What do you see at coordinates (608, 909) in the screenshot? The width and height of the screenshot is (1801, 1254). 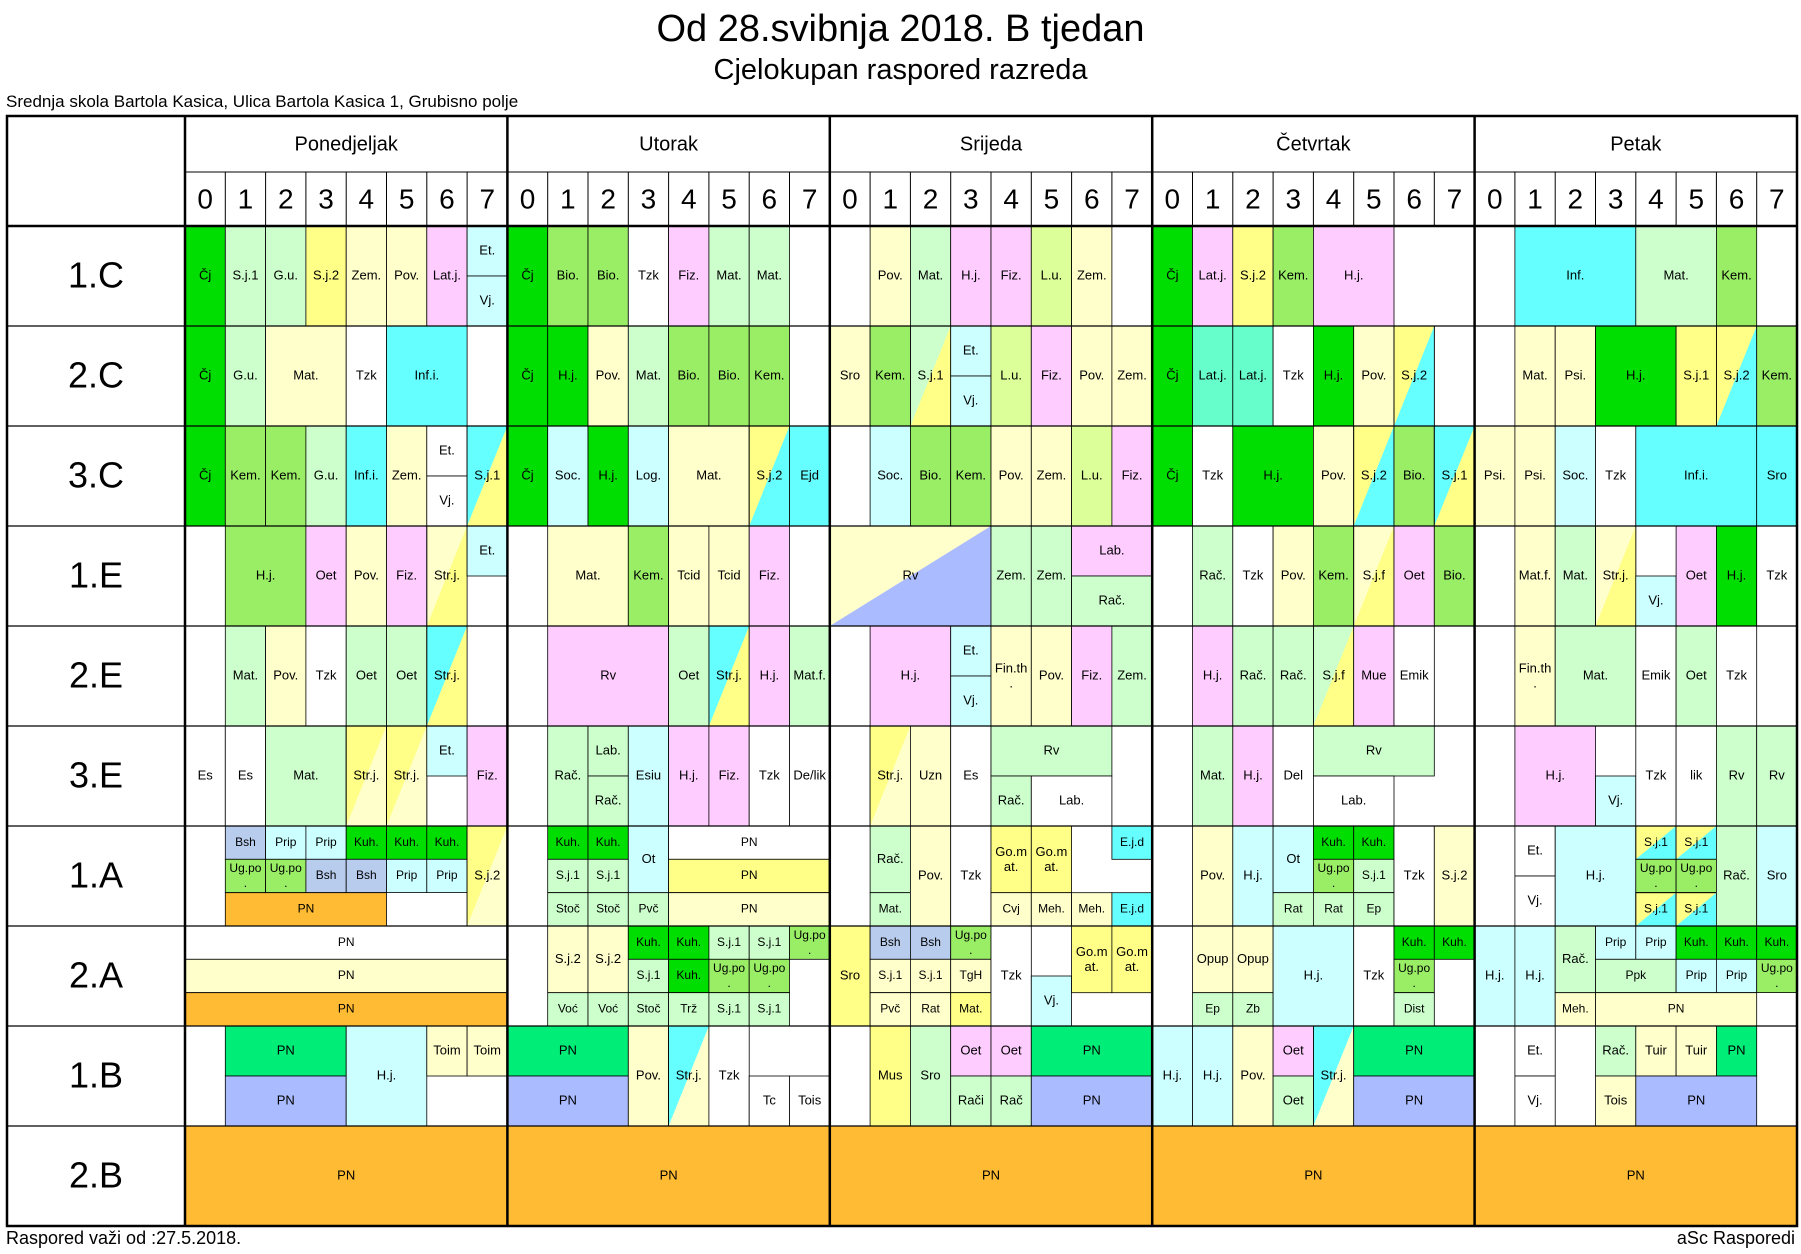 I see `lesson-label: Stoč` at bounding box center [608, 909].